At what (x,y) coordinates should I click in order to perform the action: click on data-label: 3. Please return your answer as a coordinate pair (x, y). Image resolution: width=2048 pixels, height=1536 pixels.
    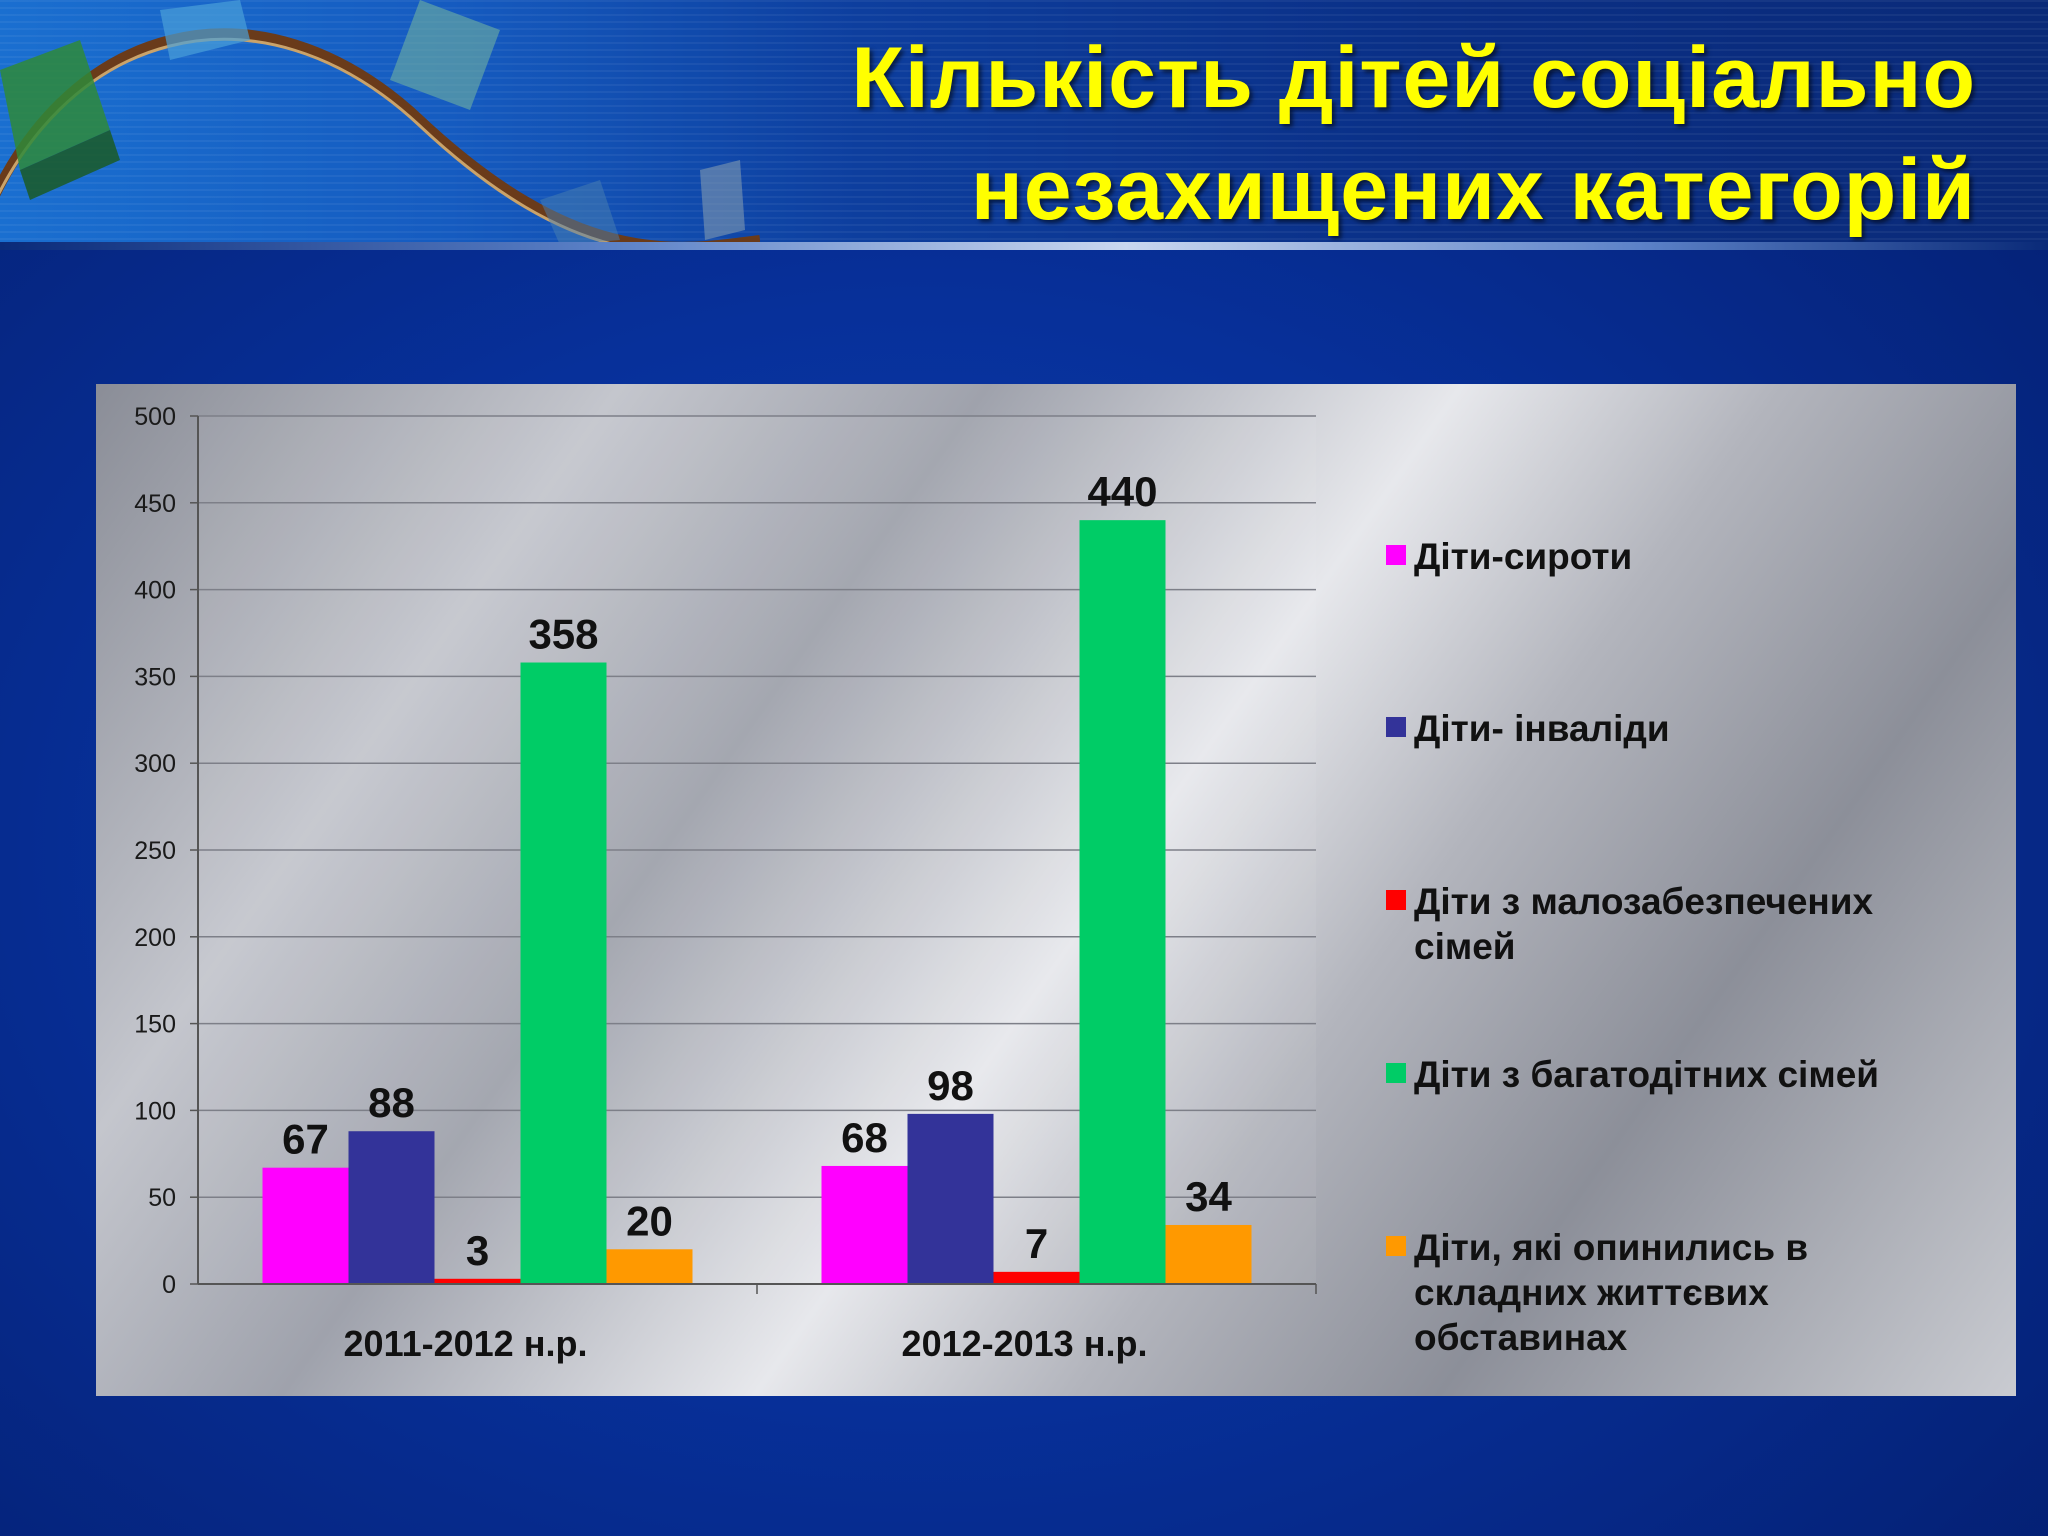
    Looking at the image, I should click on (477, 1250).